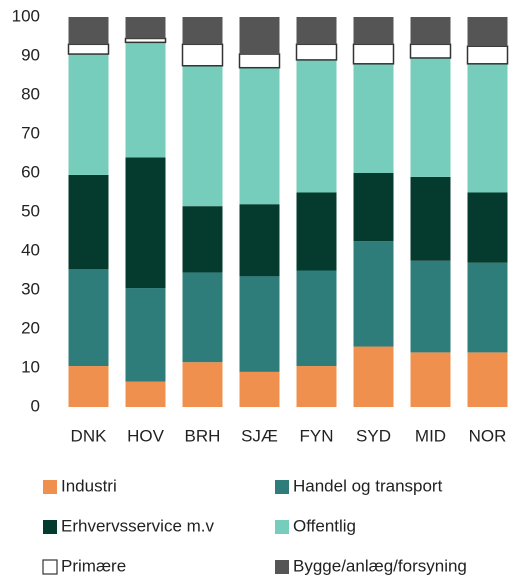 The height and width of the screenshot is (579, 513). I want to click on y-tick-label: 20, so click(30, 327).